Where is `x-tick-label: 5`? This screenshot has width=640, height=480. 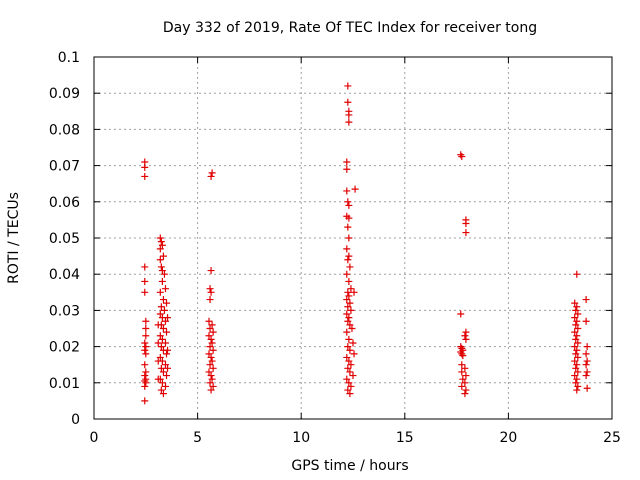
x-tick-label: 5 is located at coordinates (197, 438).